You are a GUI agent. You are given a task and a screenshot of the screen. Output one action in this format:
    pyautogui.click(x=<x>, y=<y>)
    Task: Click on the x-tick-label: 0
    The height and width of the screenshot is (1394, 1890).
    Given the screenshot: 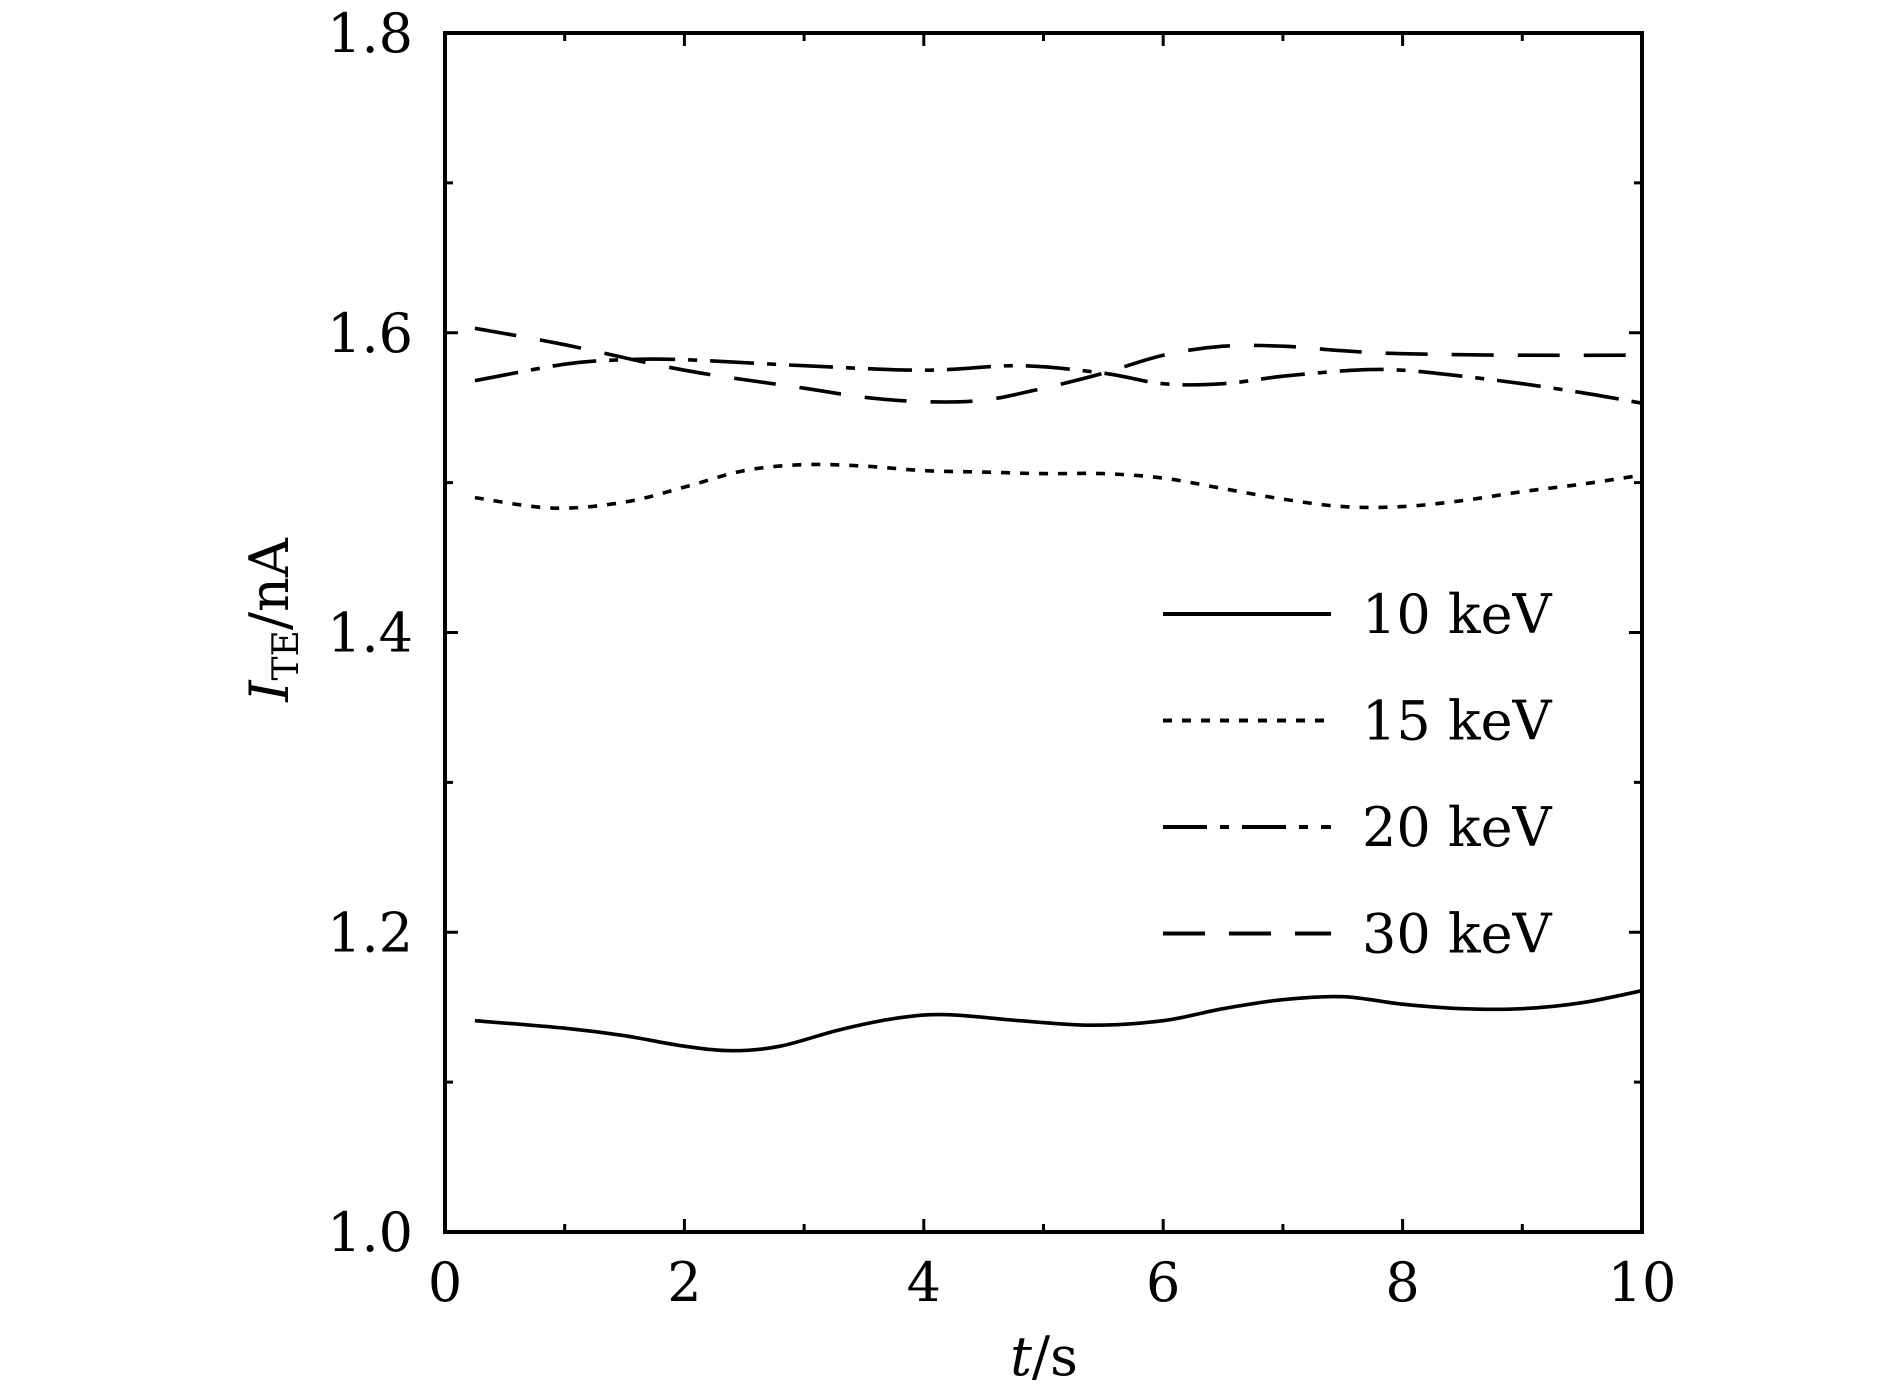 What is the action you would take?
    pyautogui.click(x=445, y=1282)
    